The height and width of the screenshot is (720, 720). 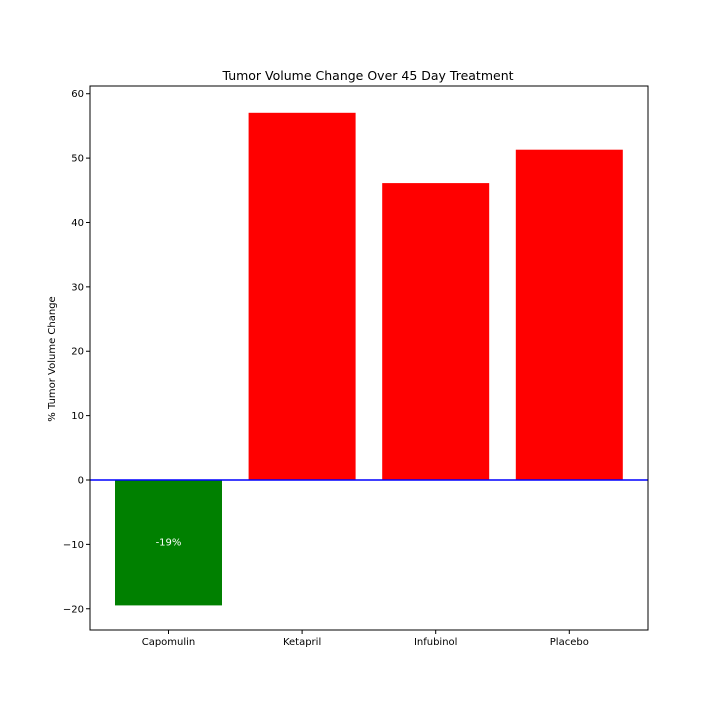 What do you see at coordinates (302, 642) in the screenshot?
I see `x-tick-label-ketapril: Ketapril` at bounding box center [302, 642].